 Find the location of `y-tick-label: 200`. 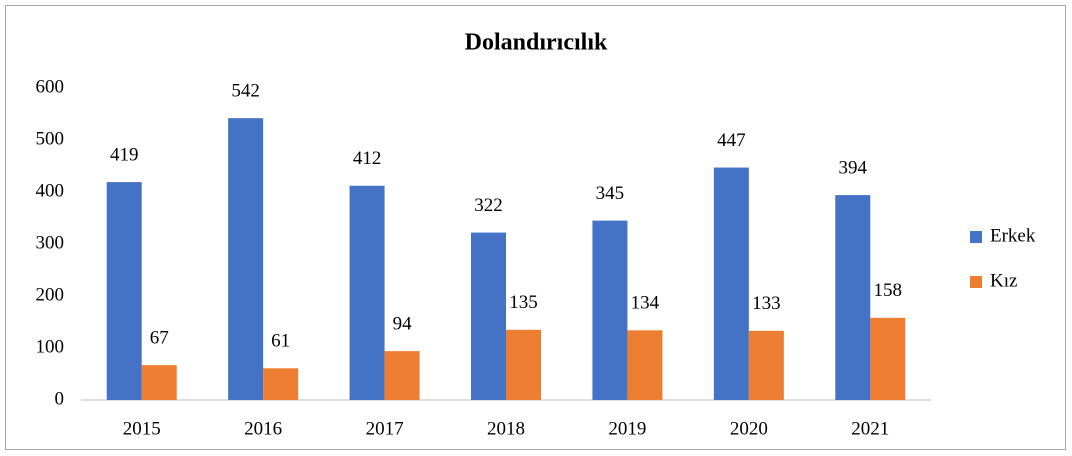

y-tick-label: 200 is located at coordinates (50, 294).